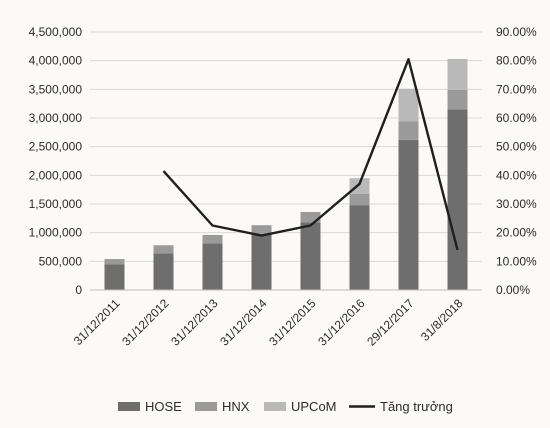 Image resolution: width=550 pixels, height=428 pixels. I want to click on x-tick-label: 31/8/2018, so click(442, 320).